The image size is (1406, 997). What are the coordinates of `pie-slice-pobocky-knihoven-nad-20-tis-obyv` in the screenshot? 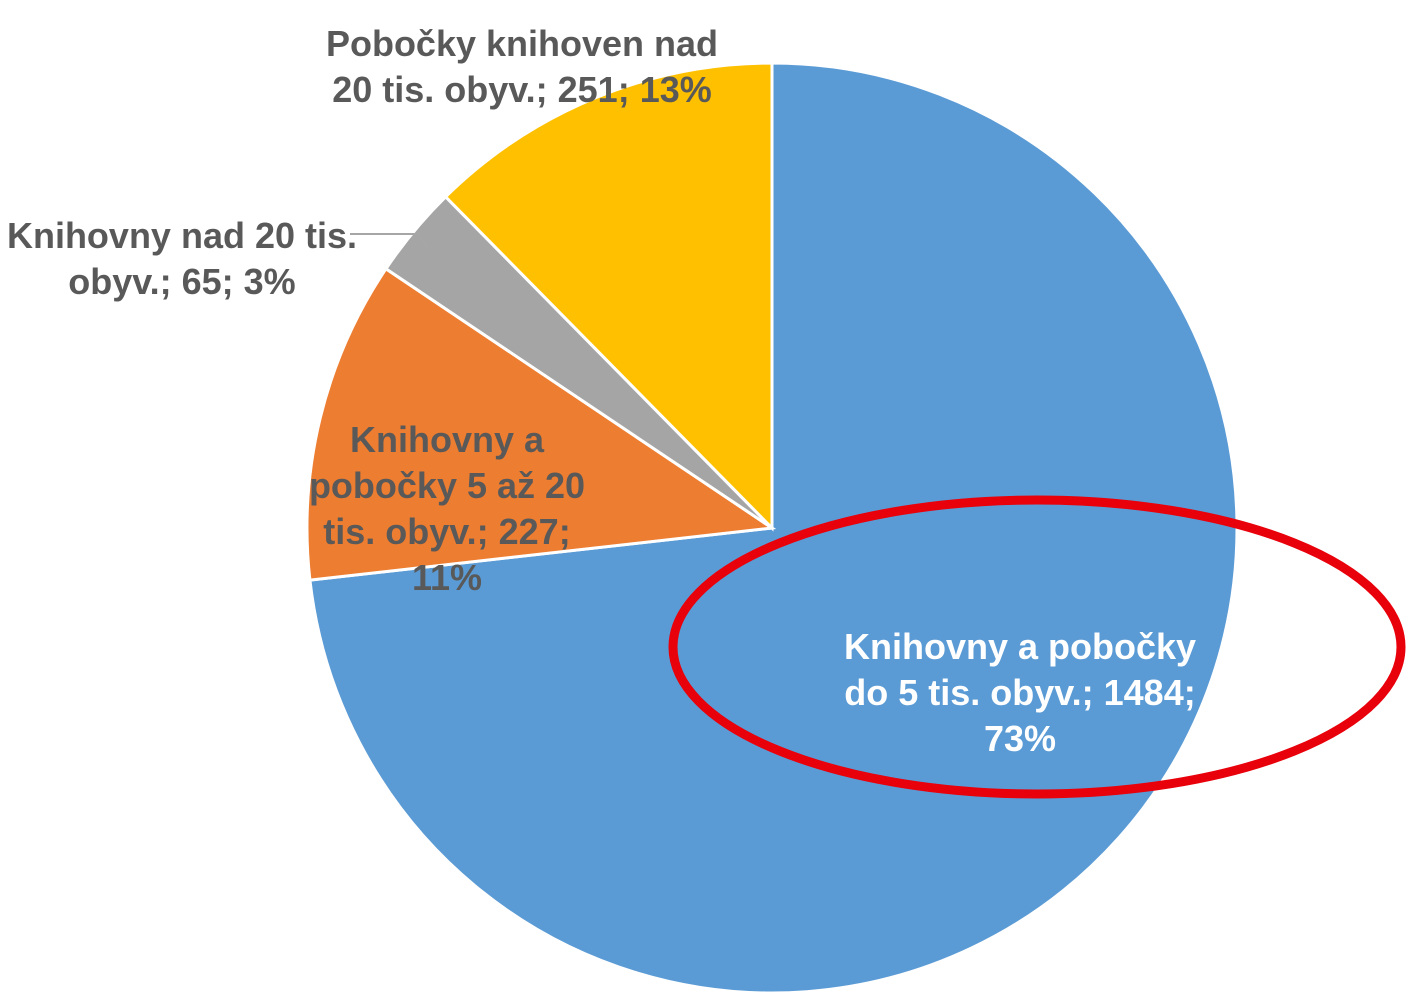 It's located at (608, 296).